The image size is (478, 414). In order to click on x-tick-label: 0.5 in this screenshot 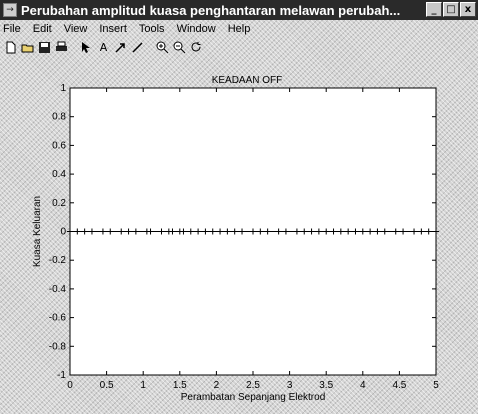, I will do `click(107, 385)`.